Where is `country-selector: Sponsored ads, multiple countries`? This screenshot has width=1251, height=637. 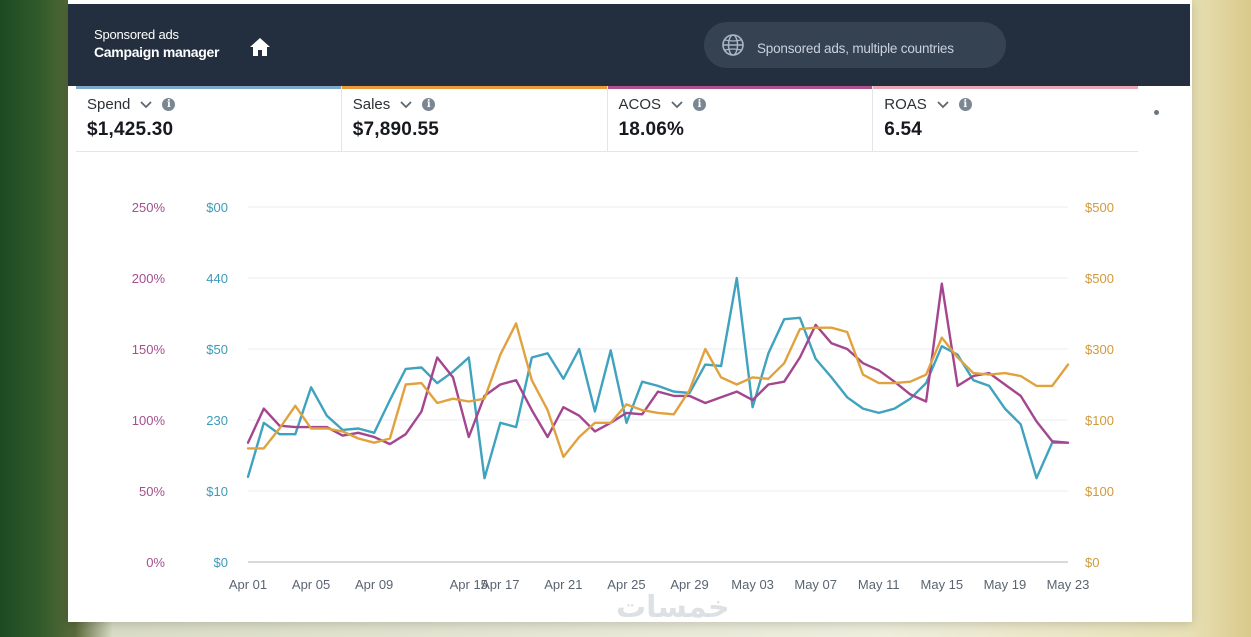
country-selector: Sponsored ads, multiple countries is located at coordinates (855, 45).